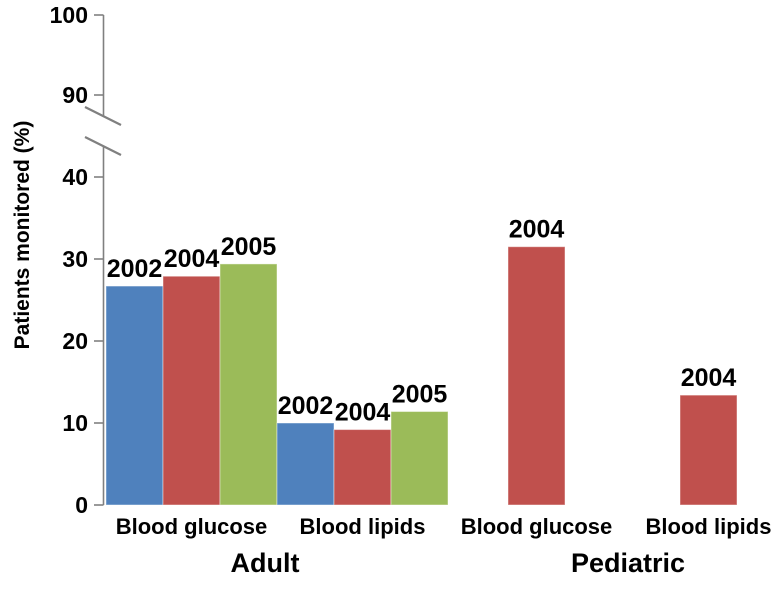 The height and width of the screenshot is (590, 784). I want to click on group-label: Pediatric, so click(628, 563).